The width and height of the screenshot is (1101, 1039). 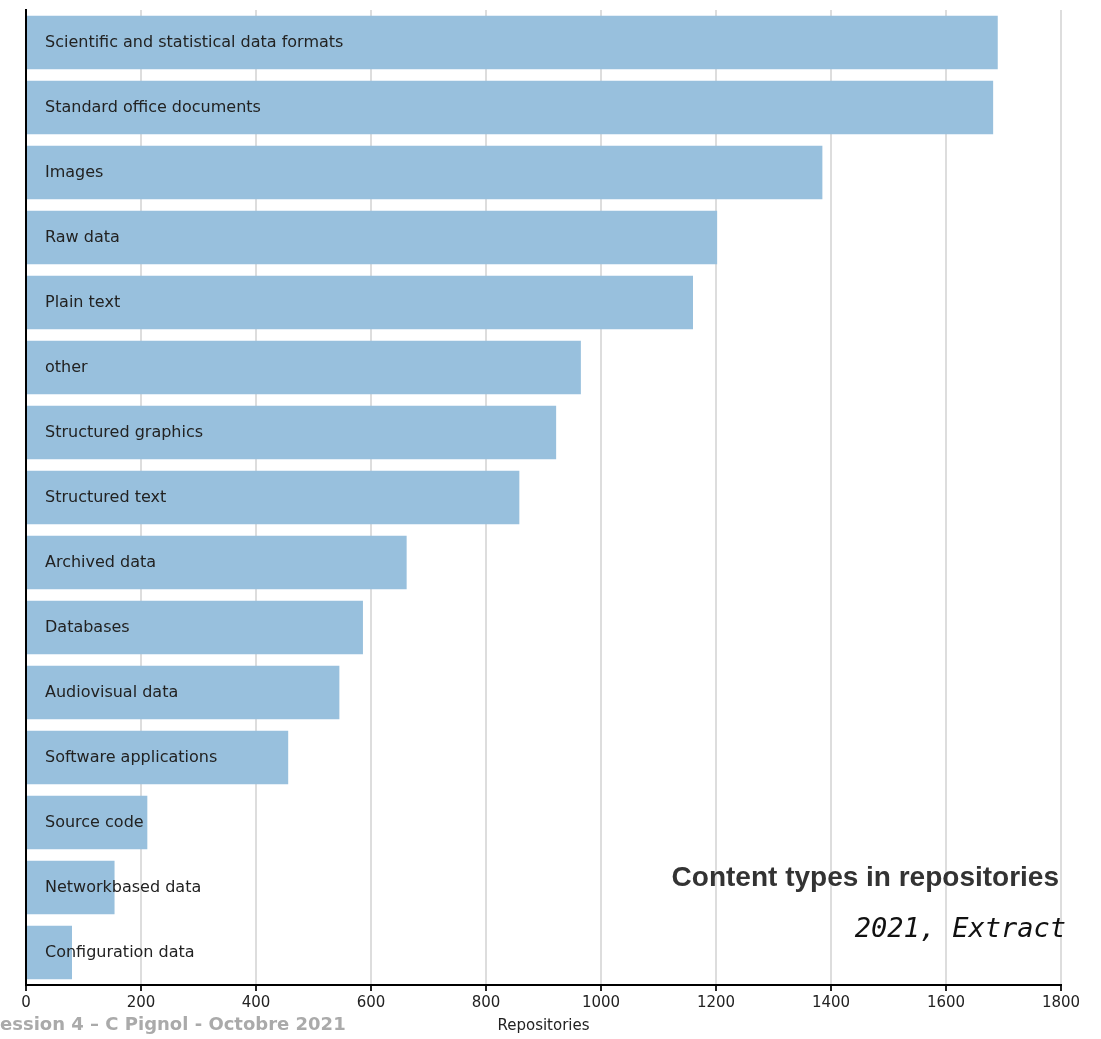 I want to click on y-tick-label: Raw data, so click(x=82, y=236).